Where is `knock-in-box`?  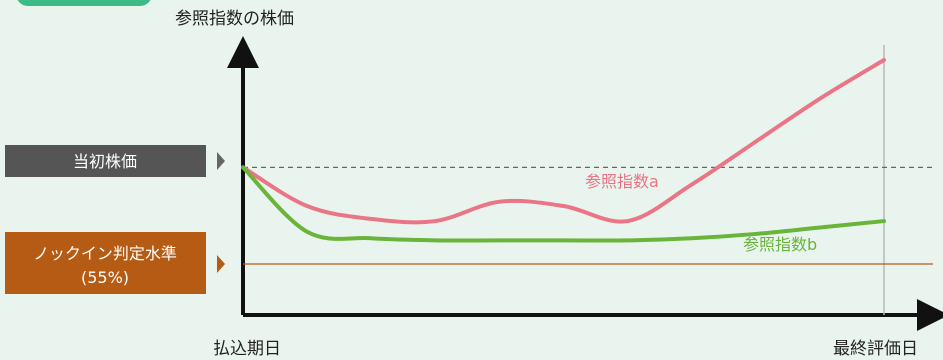 knock-in-box is located at coordinates (105, 263).